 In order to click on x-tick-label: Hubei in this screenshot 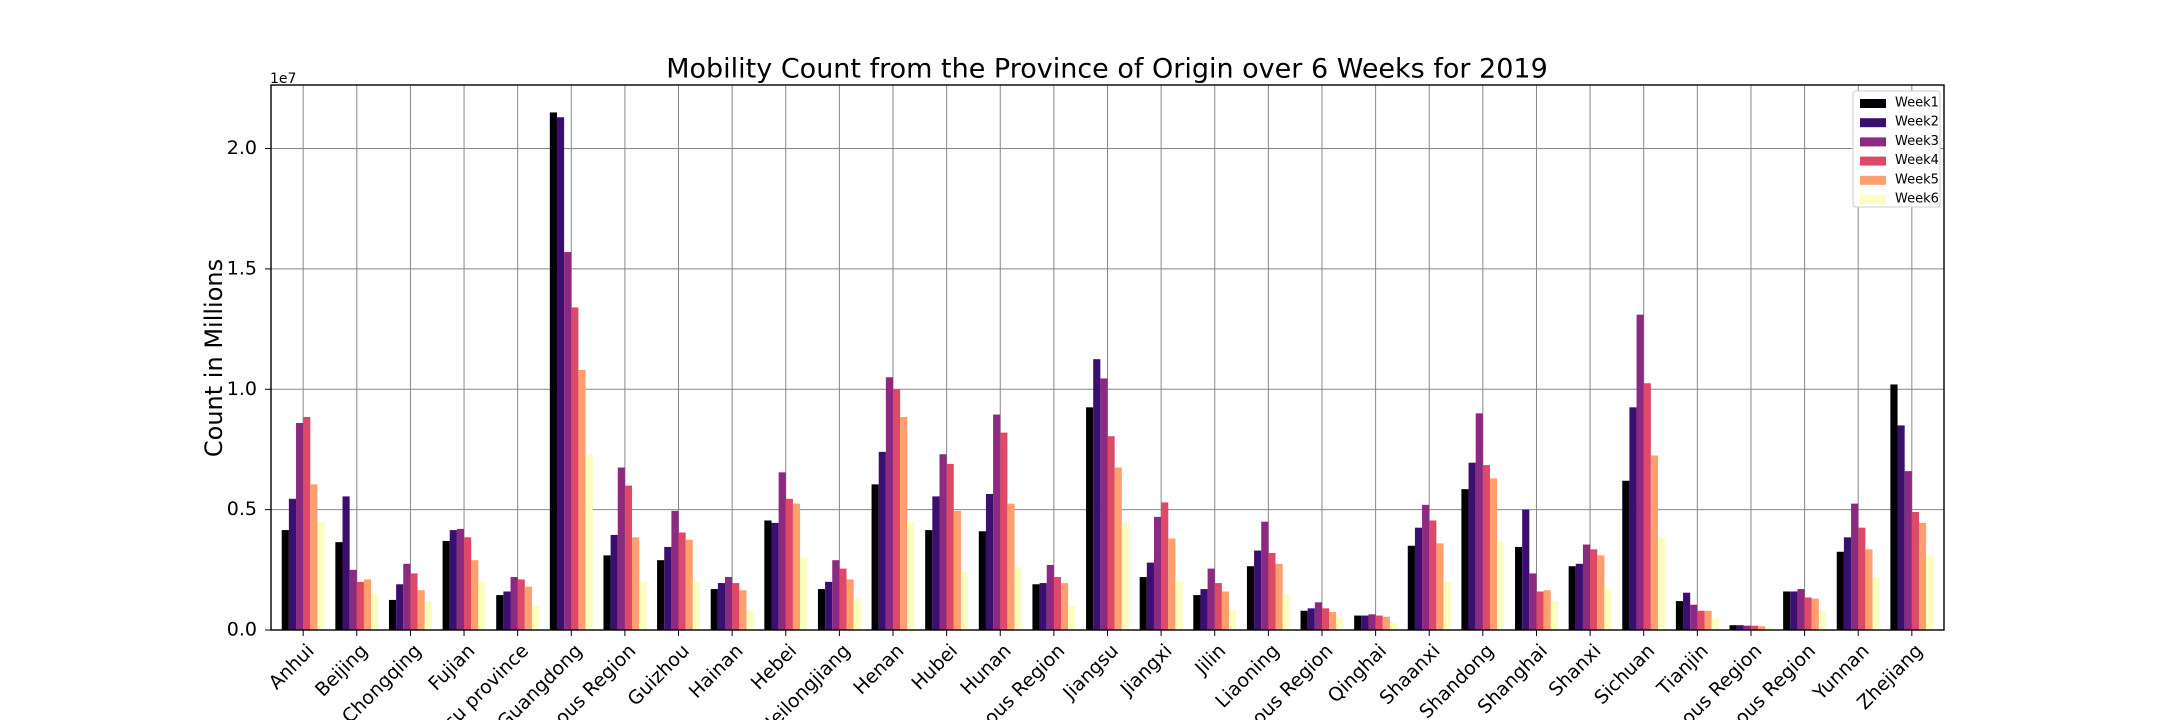, I will do `click(934, 667)`.